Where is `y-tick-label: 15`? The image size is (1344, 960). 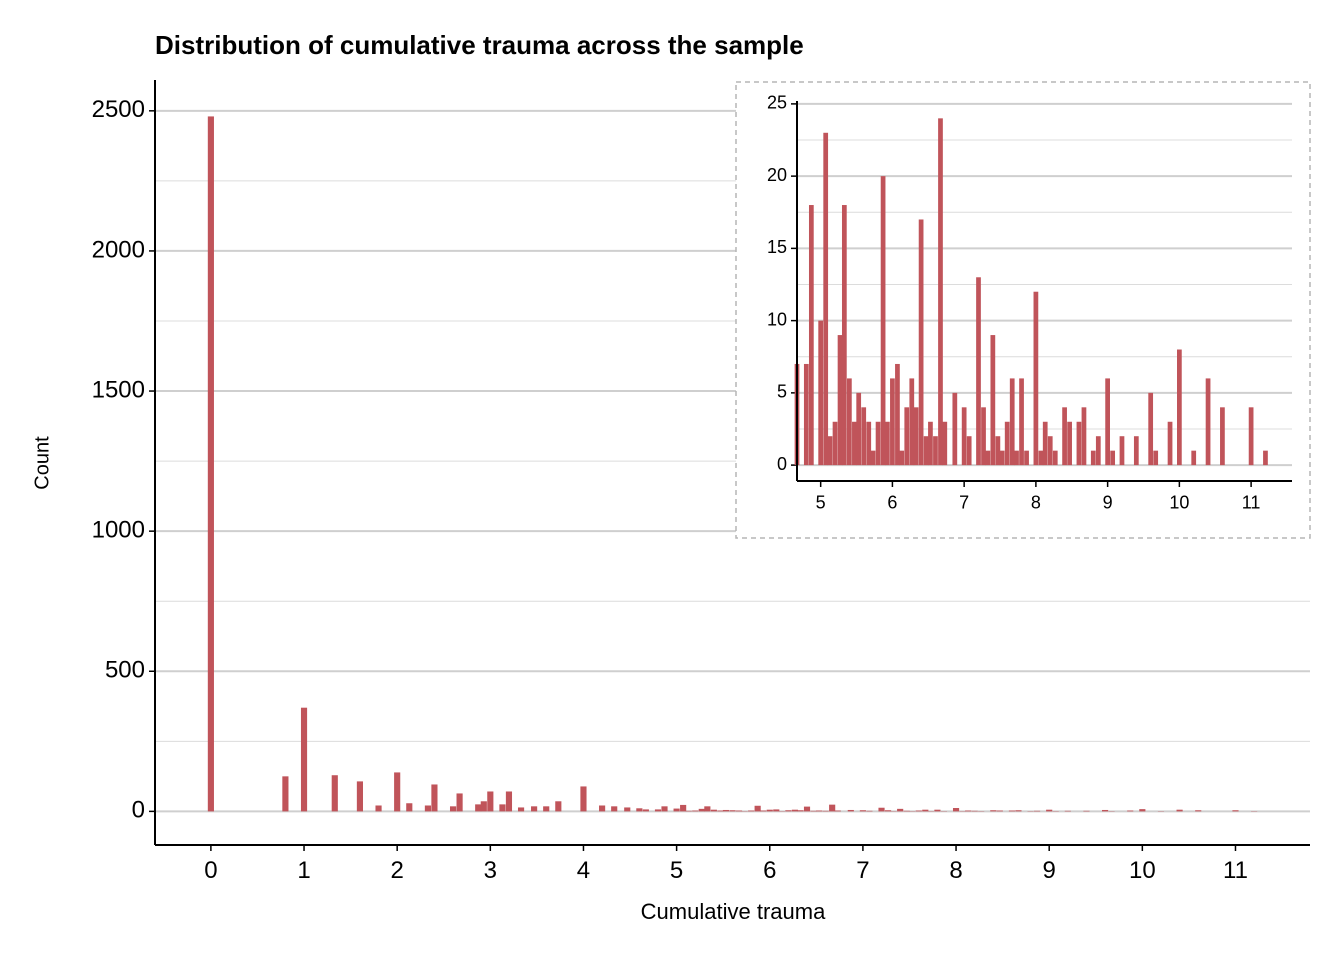
y-tick-label: 15 is located at coordinates (777, 247).